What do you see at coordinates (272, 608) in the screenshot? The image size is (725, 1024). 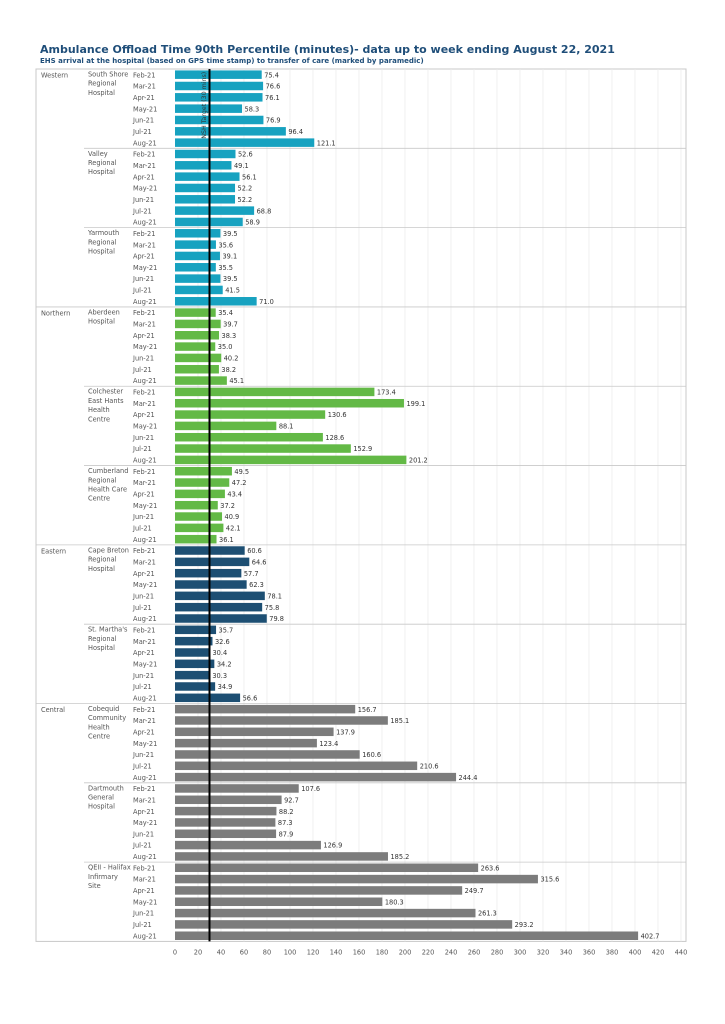 I see `data-label: 75.8` at bounding box center [272, 608].